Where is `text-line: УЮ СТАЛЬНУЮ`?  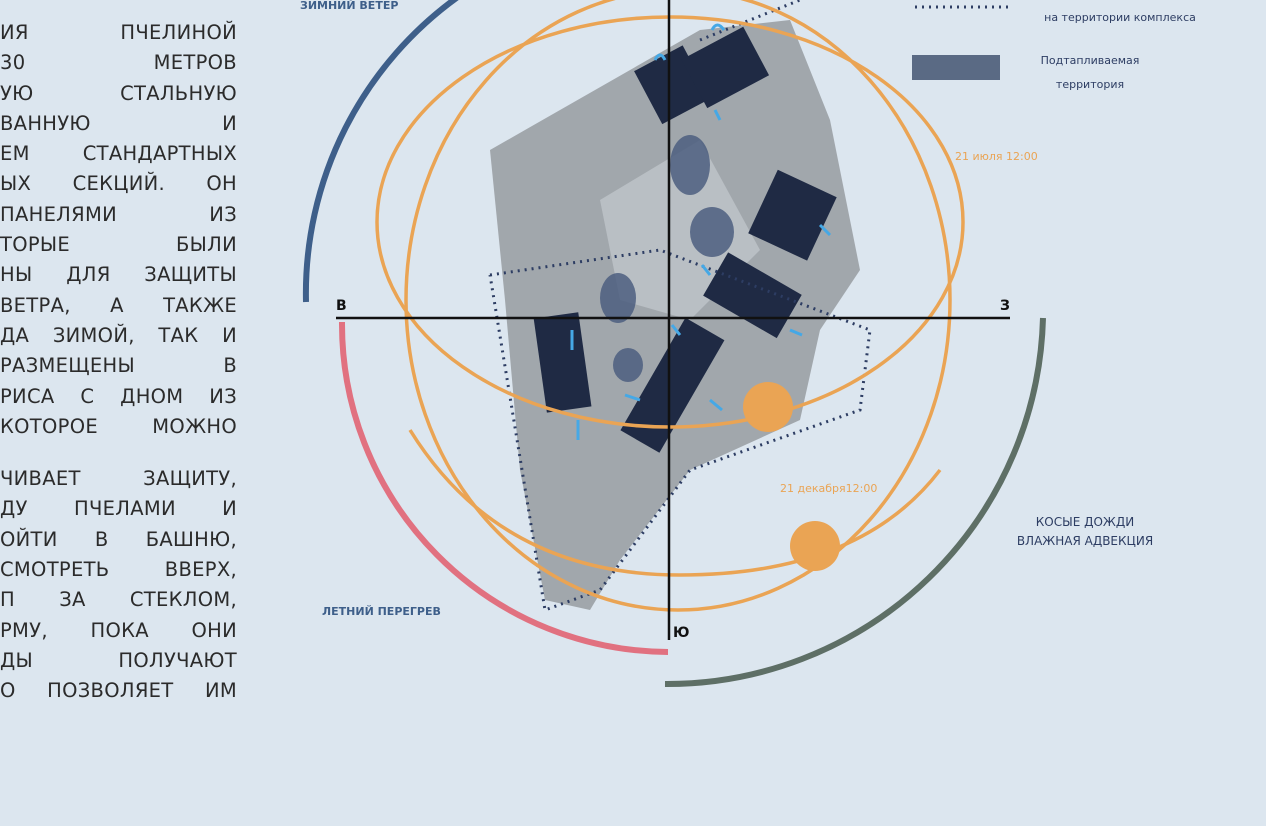 text-line: УЮ СТАЛЬНУЮ is located at coordinates (118, 93).